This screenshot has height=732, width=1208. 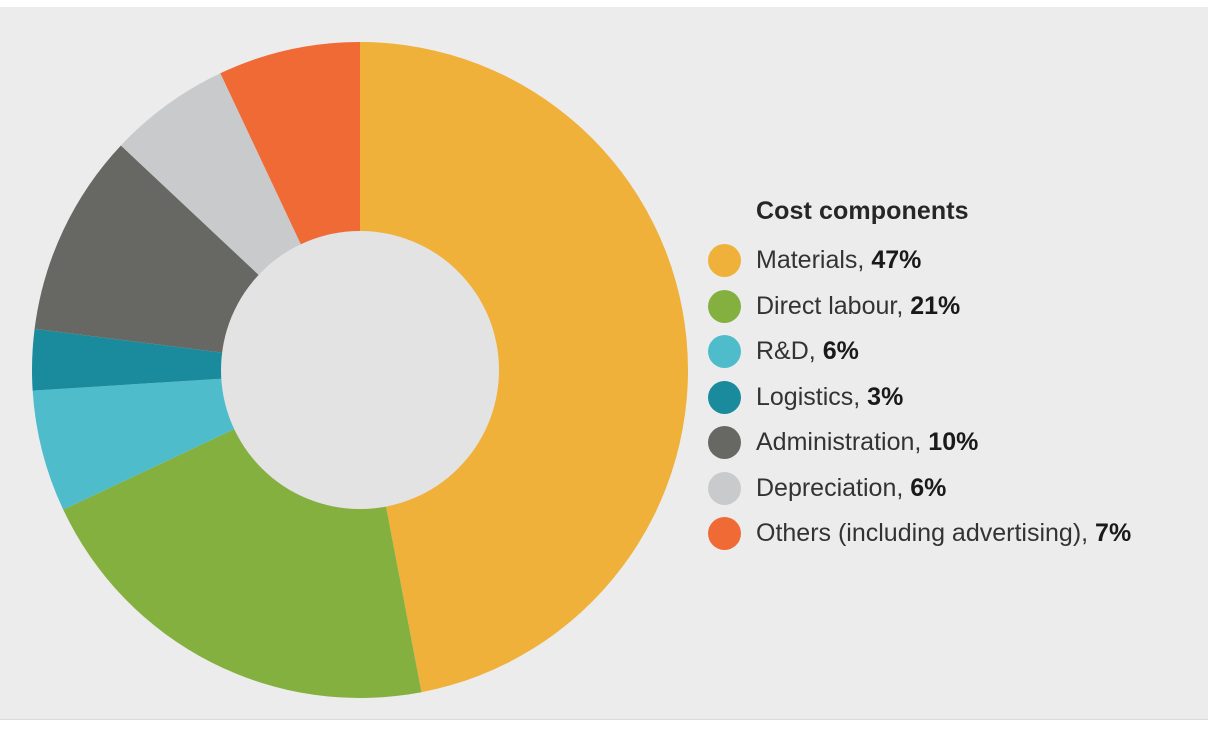 I want to click on legend-item-depreciation: Depreciation, 6%, so click(x=955, y=489).